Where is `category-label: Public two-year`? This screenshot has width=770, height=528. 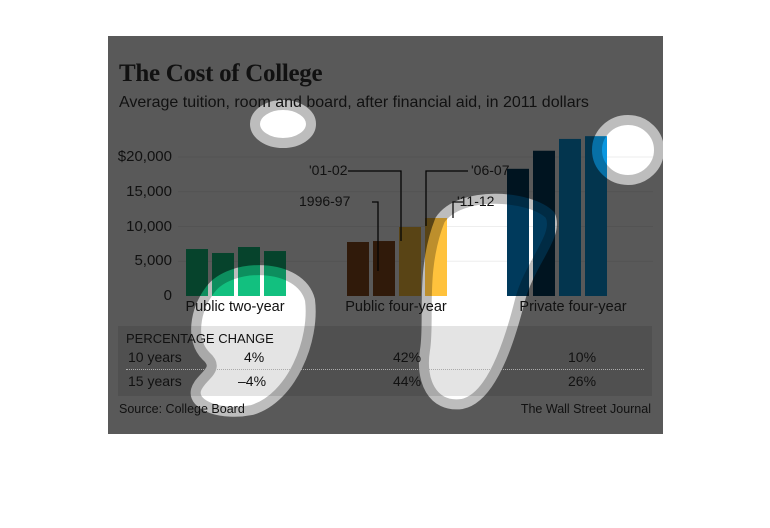 category-label: Public two-year is located at coordinates (235, 307).